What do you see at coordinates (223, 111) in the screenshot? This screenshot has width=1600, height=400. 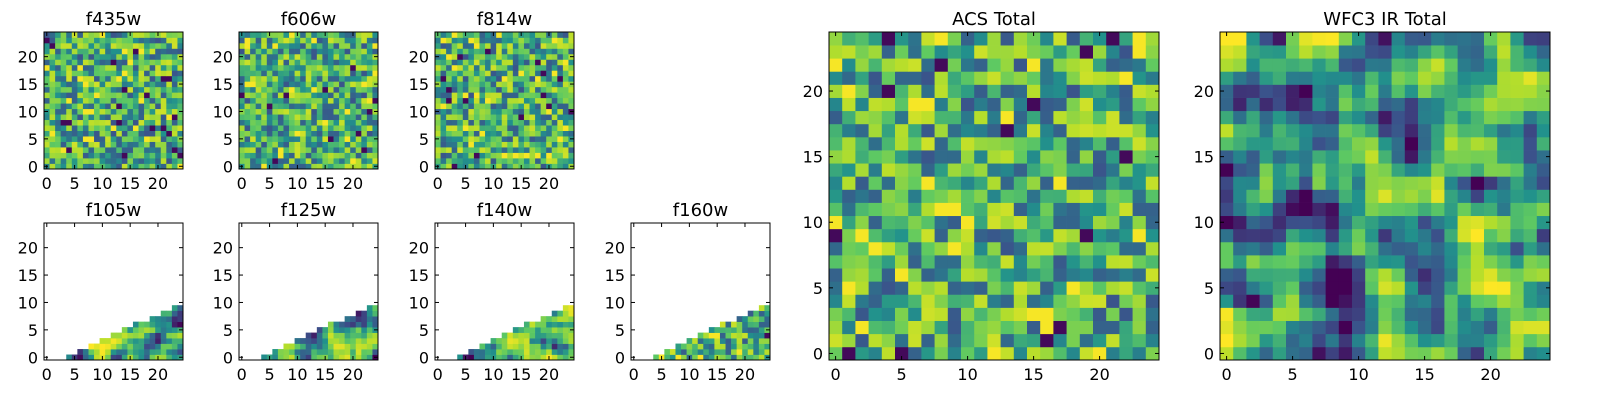 I see `y-tick-label: 10` at bounding box center [223, 111].